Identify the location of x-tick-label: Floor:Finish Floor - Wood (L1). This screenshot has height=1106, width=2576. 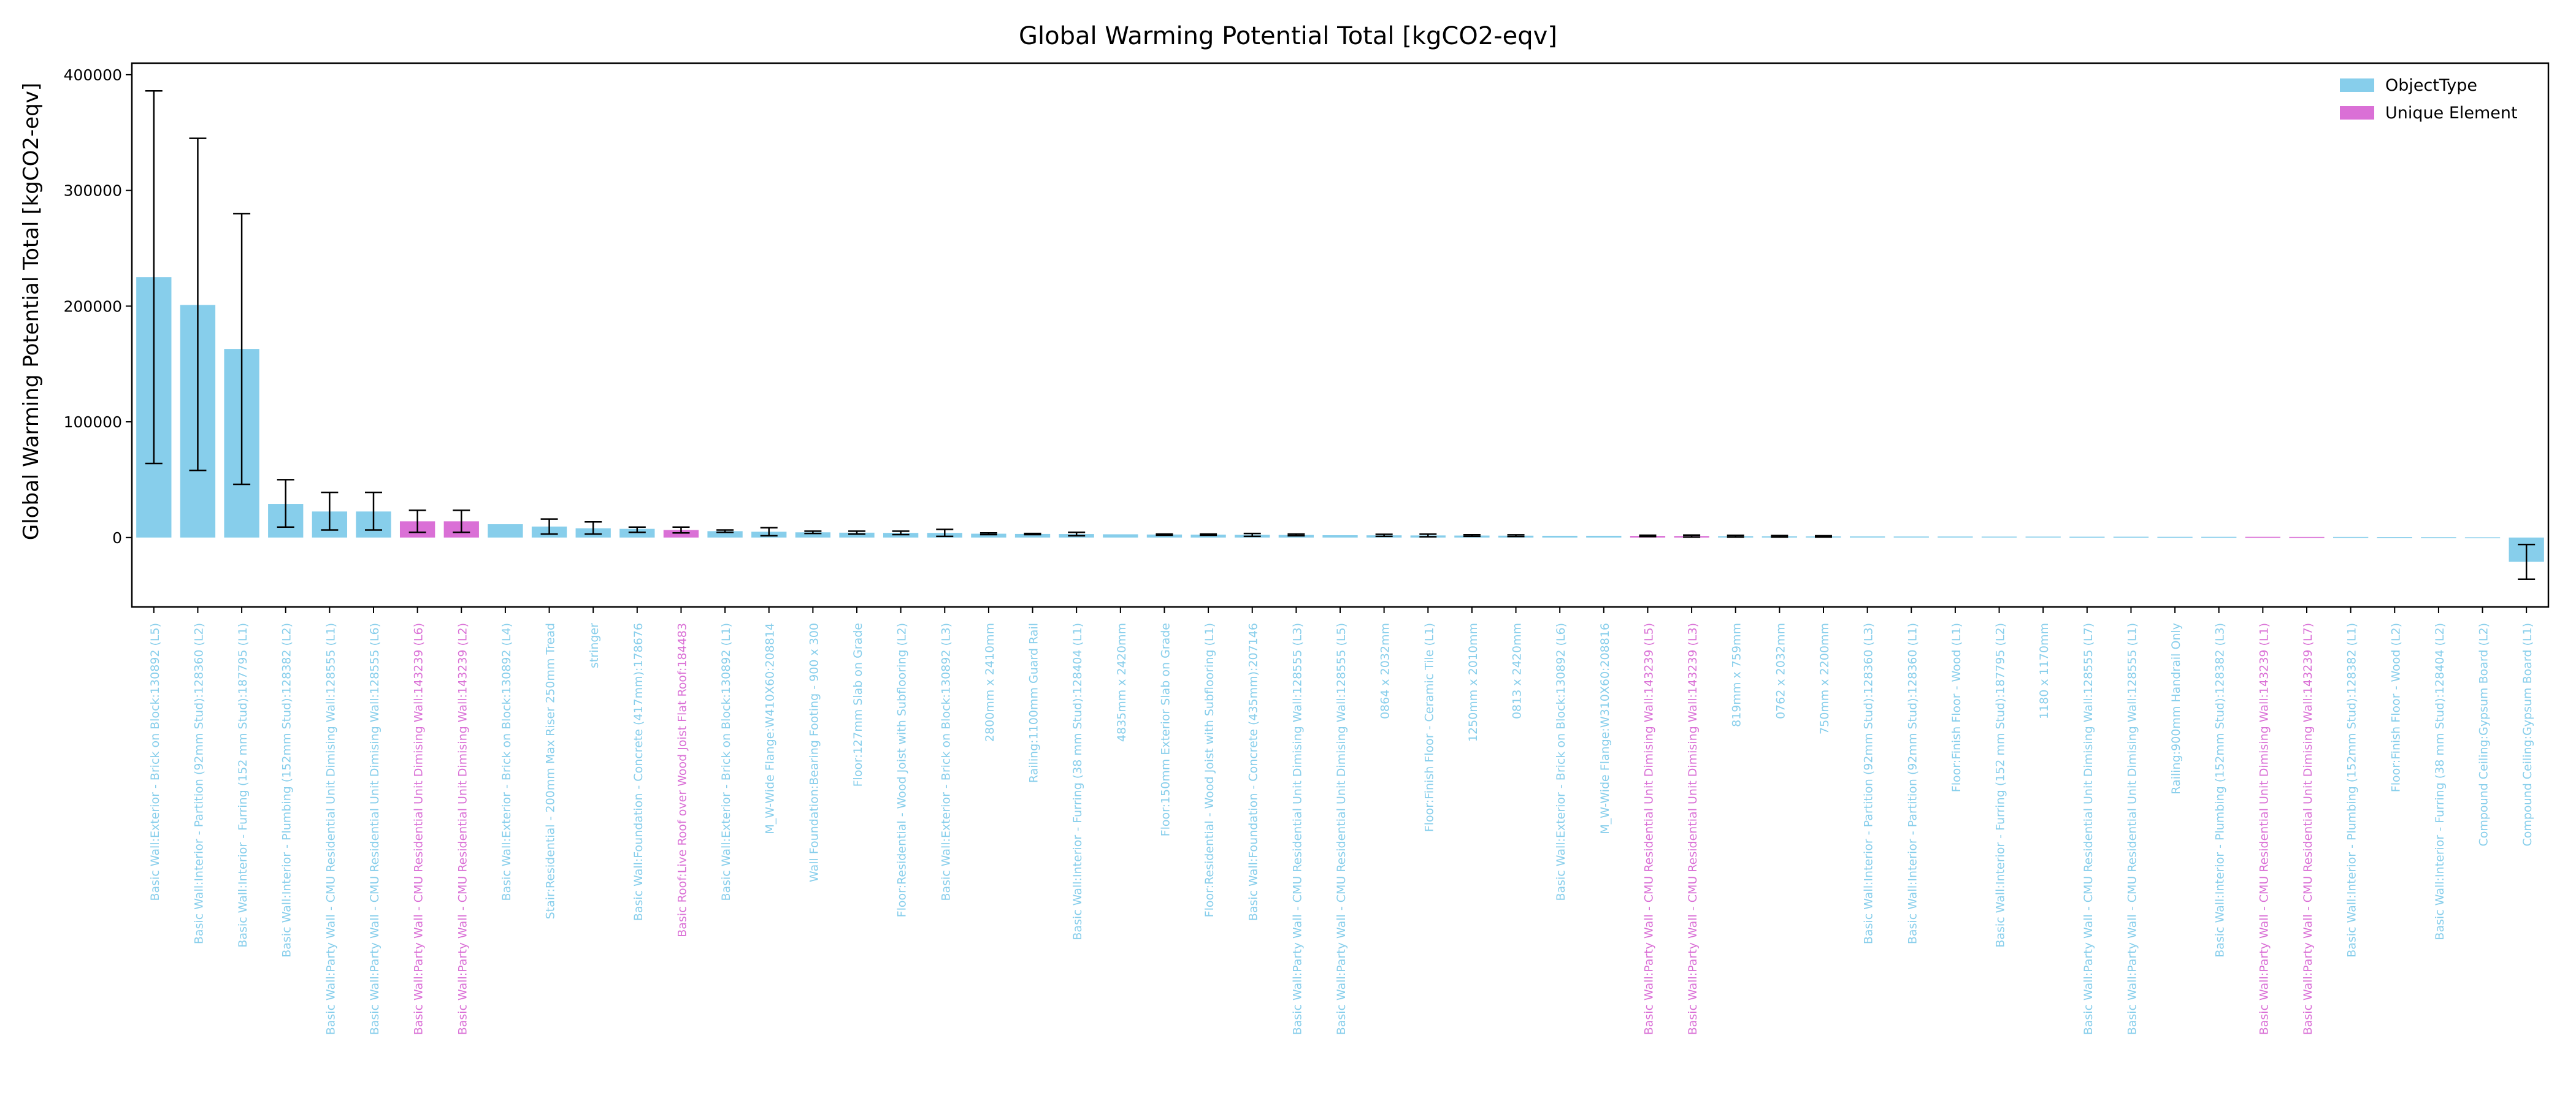
(1956, 707).